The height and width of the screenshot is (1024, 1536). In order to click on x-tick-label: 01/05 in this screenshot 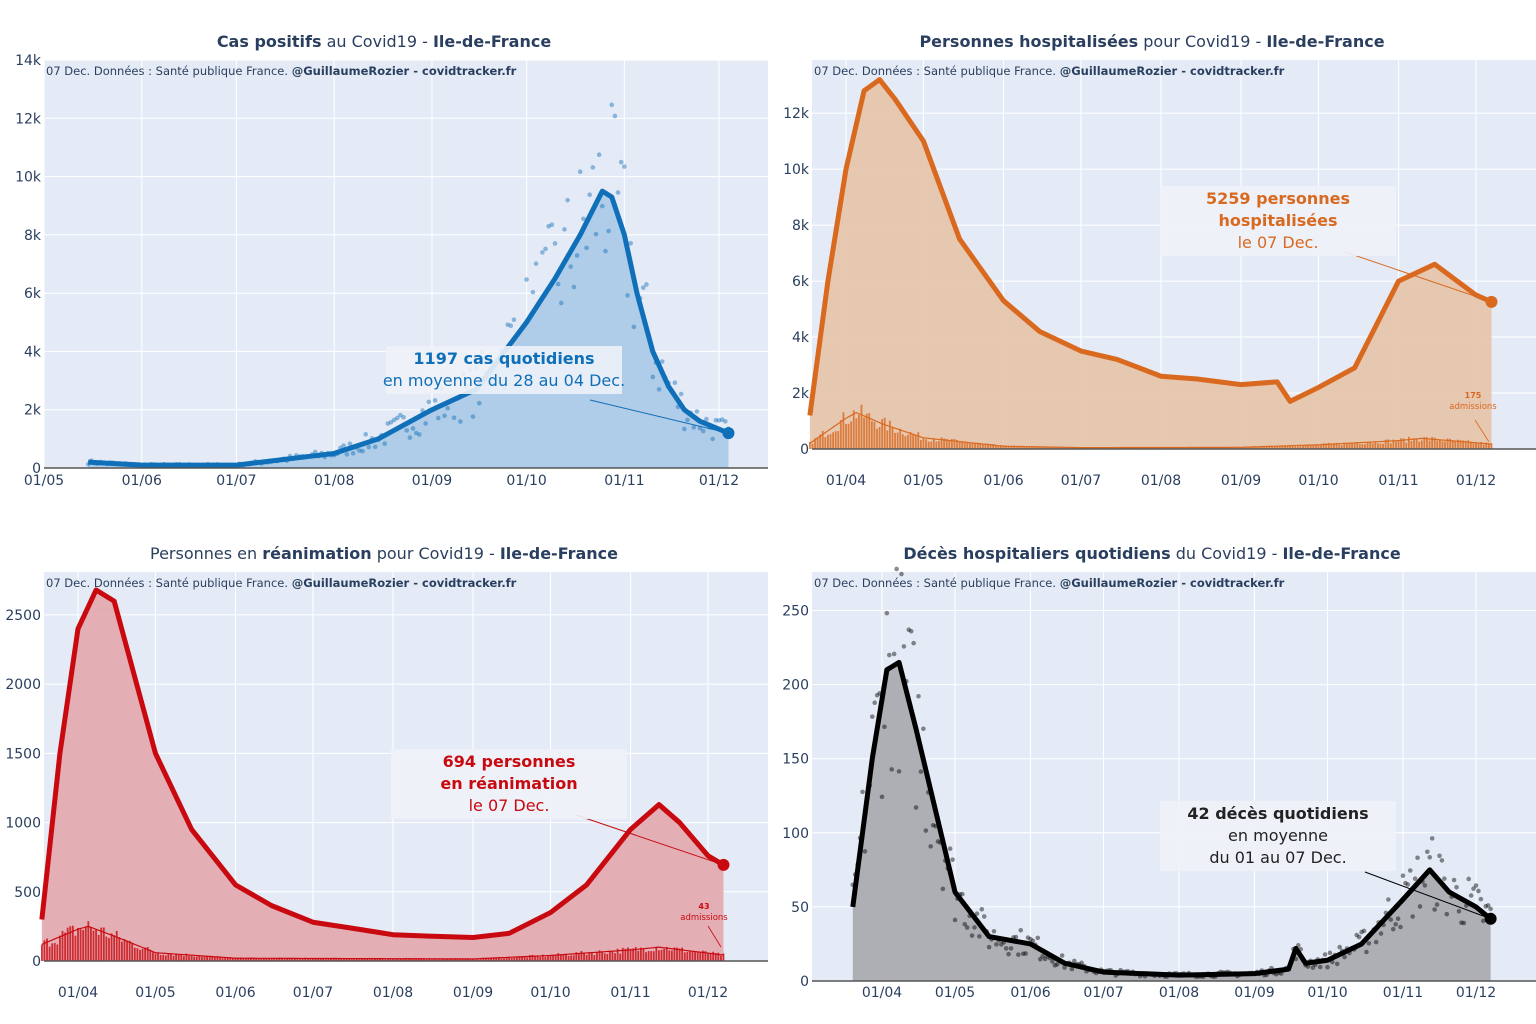, I will do `click(955, 993)`.